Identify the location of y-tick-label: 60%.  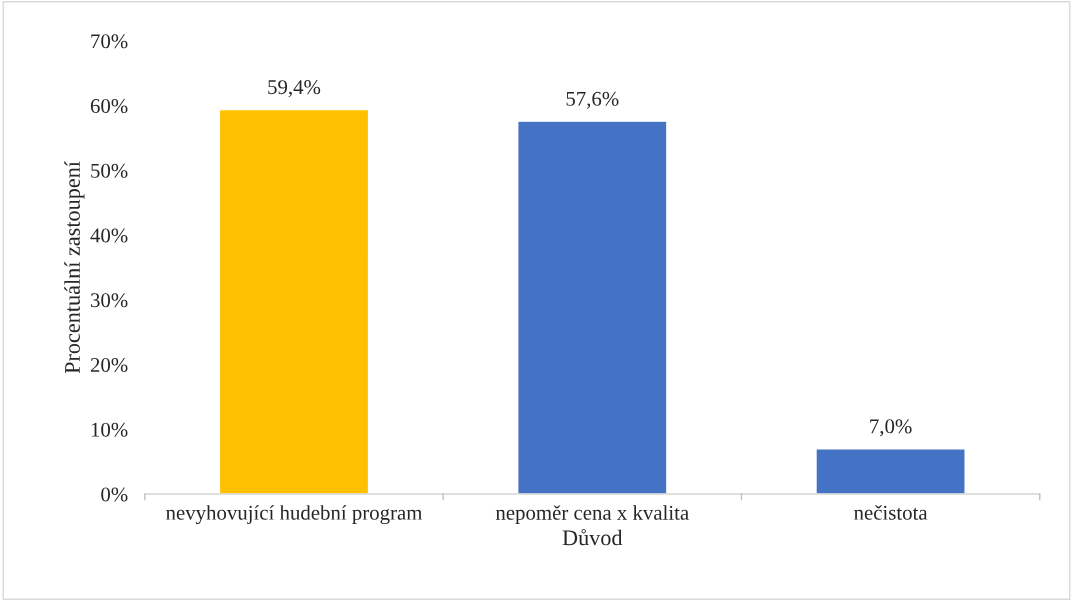
(109, 106).